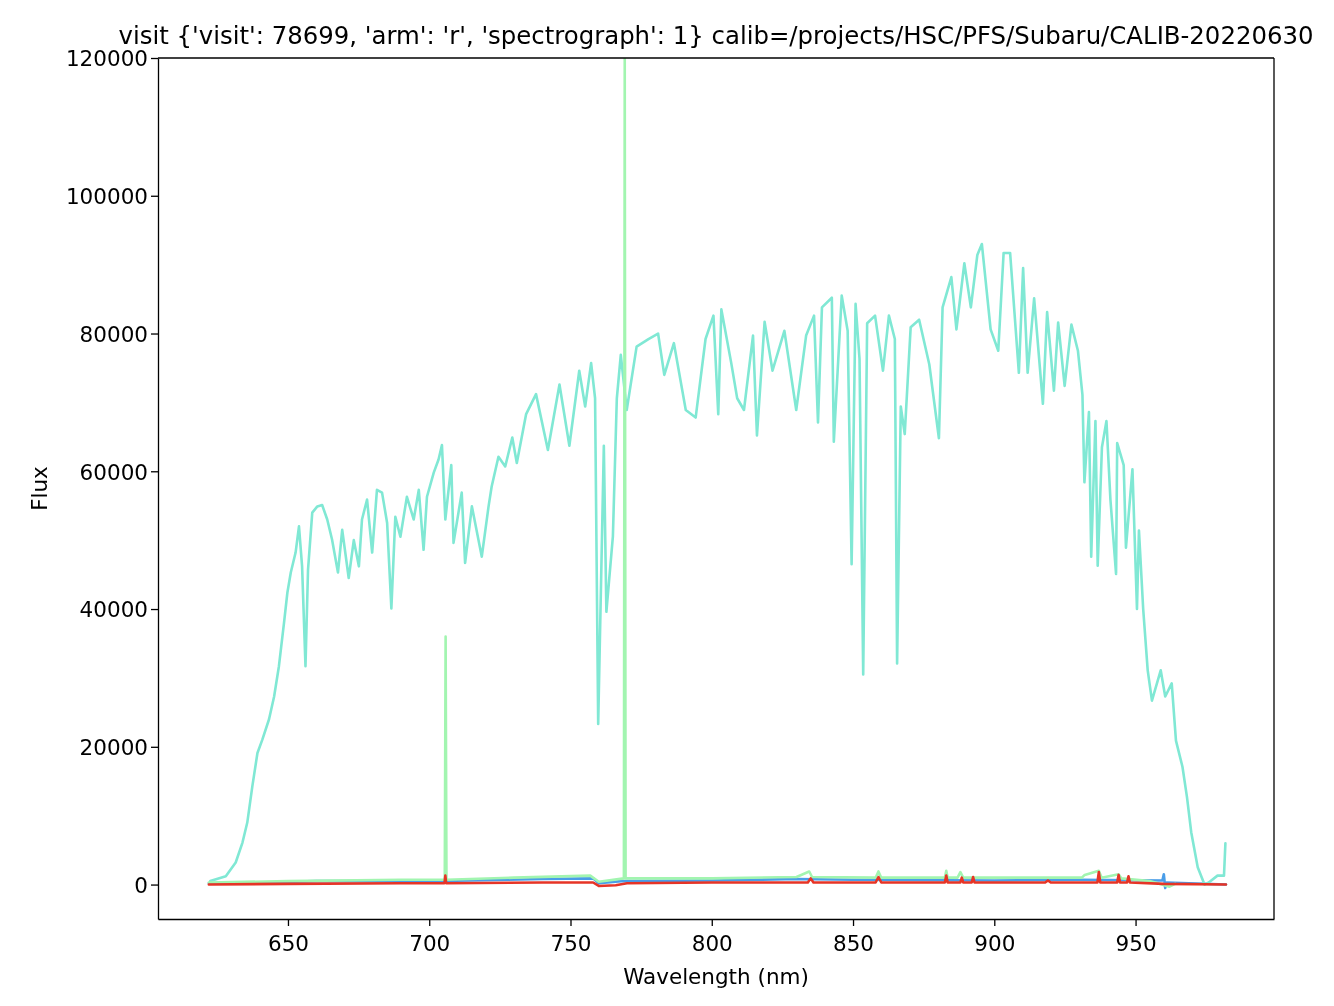 Image resolution: width=1334 pixels, height=1006 pixels. I want to click on x-tick-label: 850, so click(854, 943).